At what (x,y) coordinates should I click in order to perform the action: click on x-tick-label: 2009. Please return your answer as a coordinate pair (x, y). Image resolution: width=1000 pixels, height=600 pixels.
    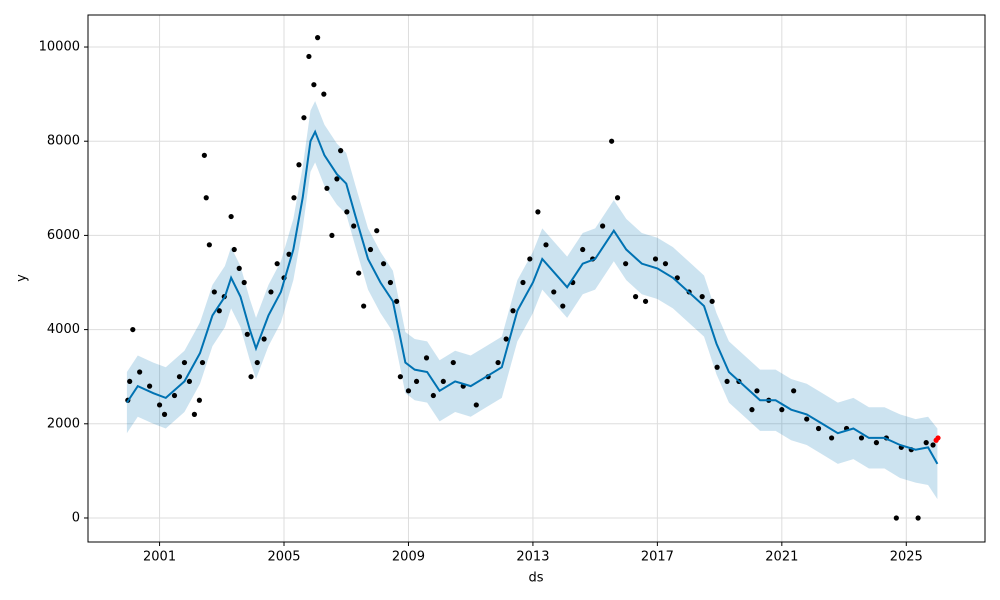
    Looking at the image, I should click on (408, 557).